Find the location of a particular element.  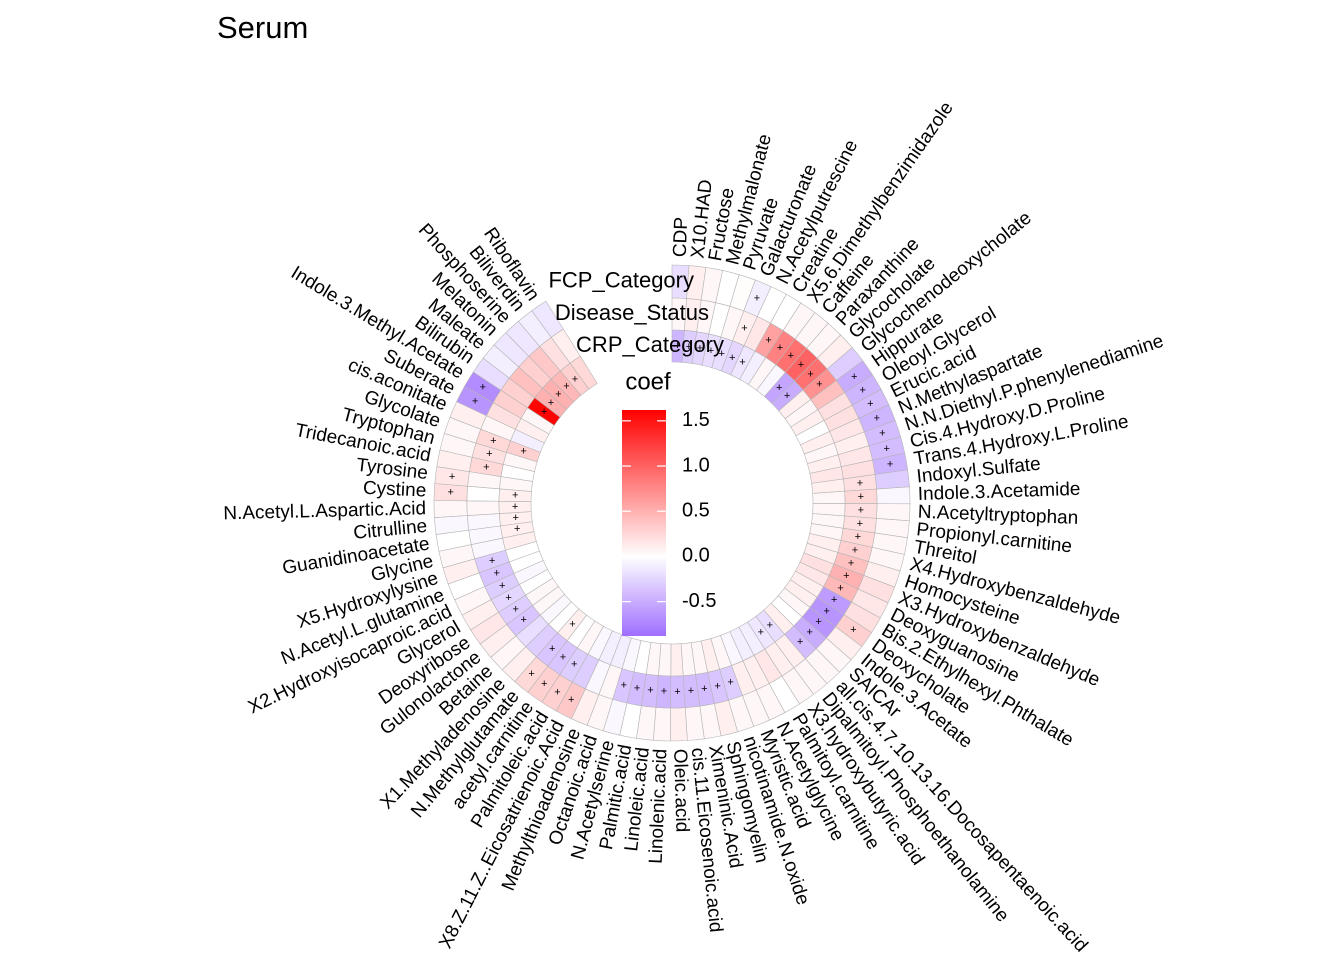

category-label: CDP is located at coordinates (681, 237).